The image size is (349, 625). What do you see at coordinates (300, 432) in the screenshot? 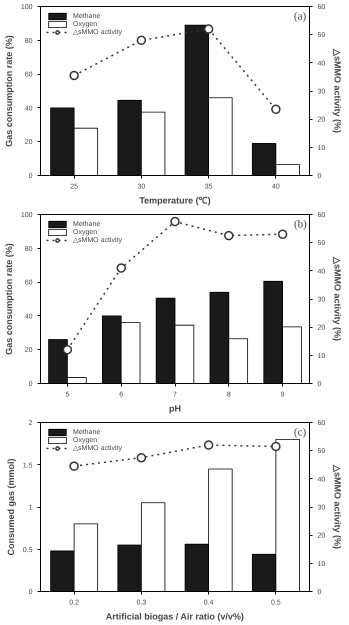
I see `annotation: (c)` at bounding box center [300, 432].